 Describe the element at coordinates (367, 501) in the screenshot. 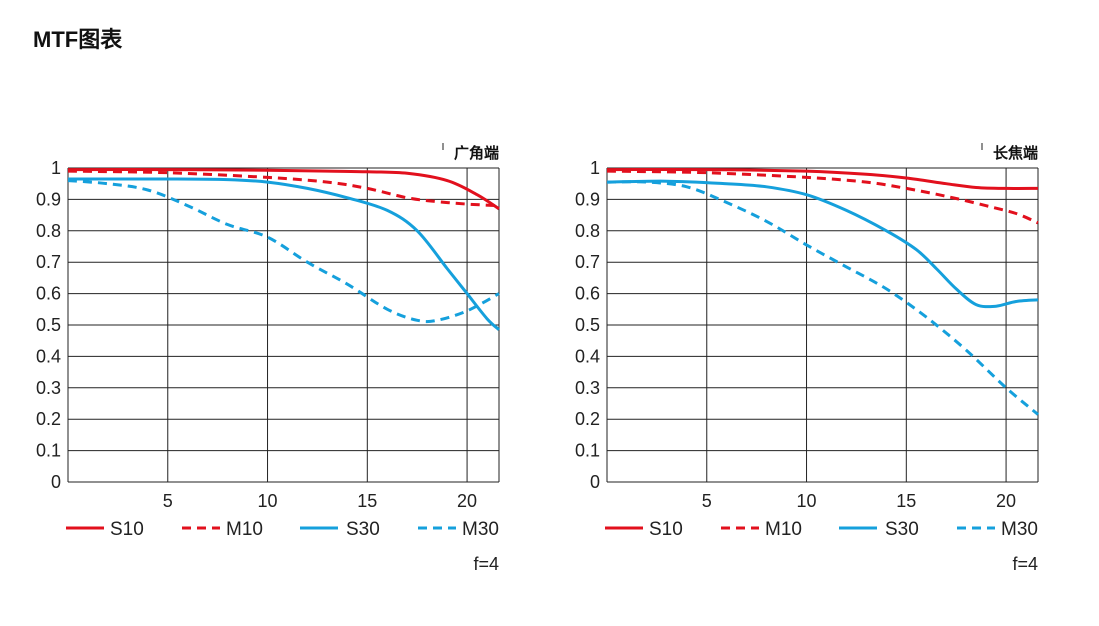

I see `chart-1-x-tick-label: 15` at that location.